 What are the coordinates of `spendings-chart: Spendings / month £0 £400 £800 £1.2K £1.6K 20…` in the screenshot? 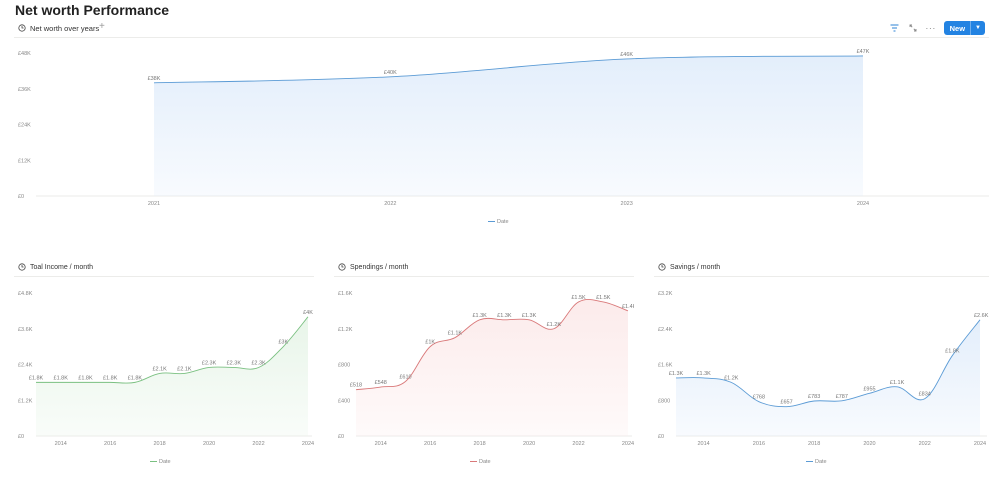 It's located at (484, 366).